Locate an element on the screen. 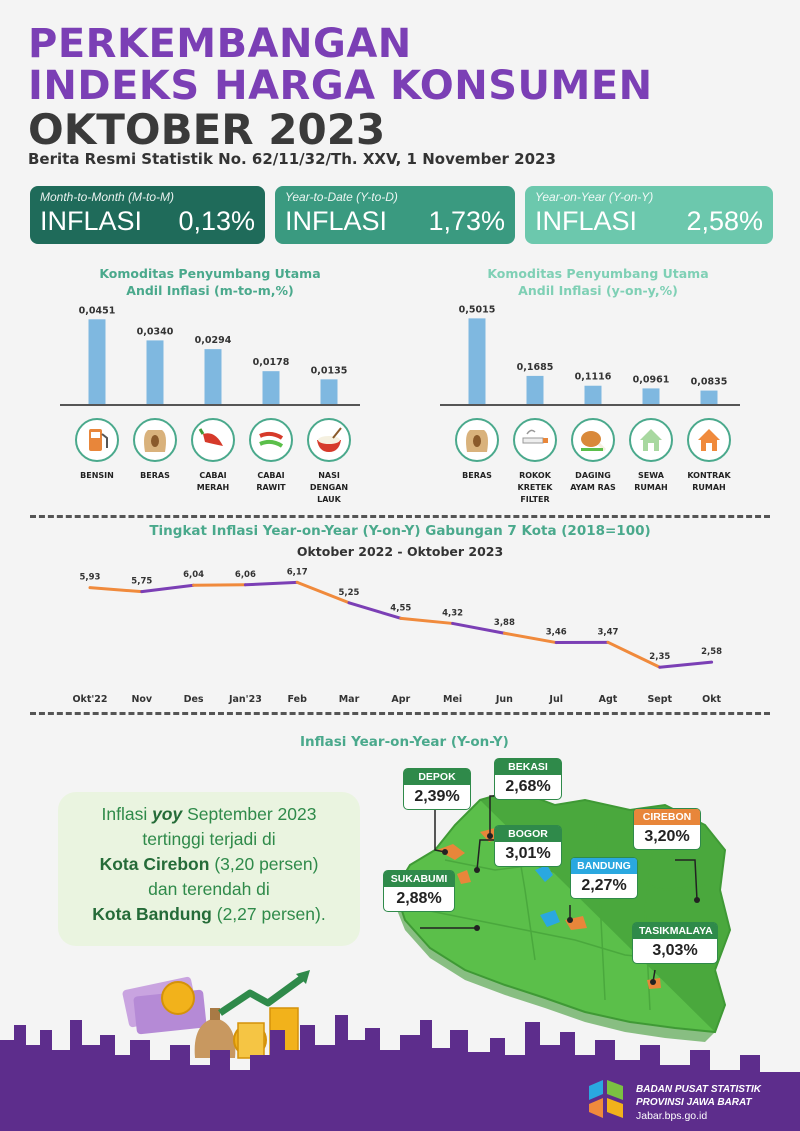 Image resolution: width=800 pixels, height=1131 pixels. bar-category-label: DENGAN is located at coordinates (329, 487).